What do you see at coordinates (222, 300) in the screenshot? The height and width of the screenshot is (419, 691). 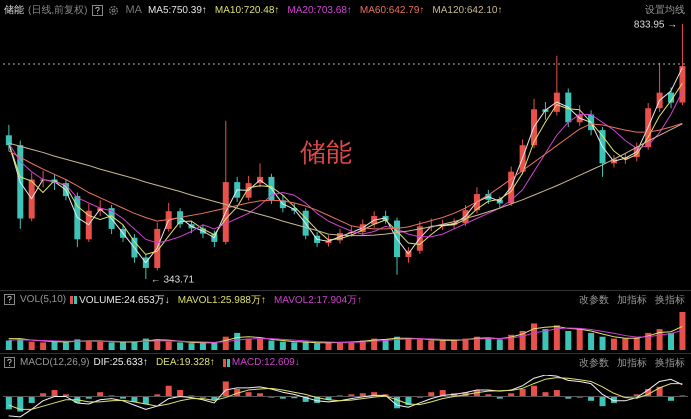 I see `text: MAVOL1:25.988万↑` at bounding box center [222, 300].